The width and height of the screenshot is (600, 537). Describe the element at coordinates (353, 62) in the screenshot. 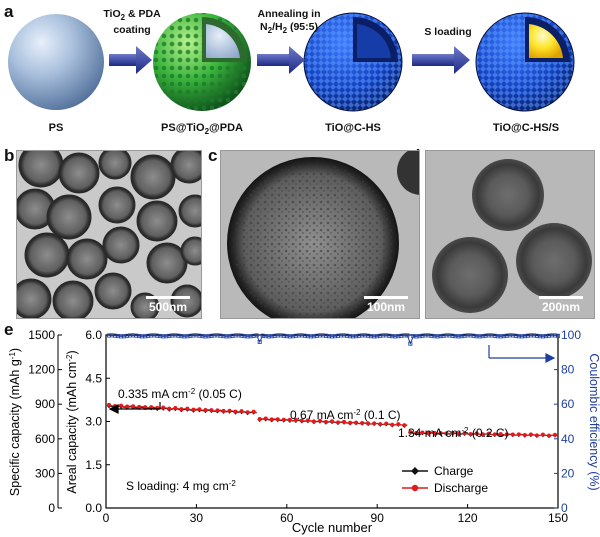

I see `tio-c-hs-sphere` at that location.